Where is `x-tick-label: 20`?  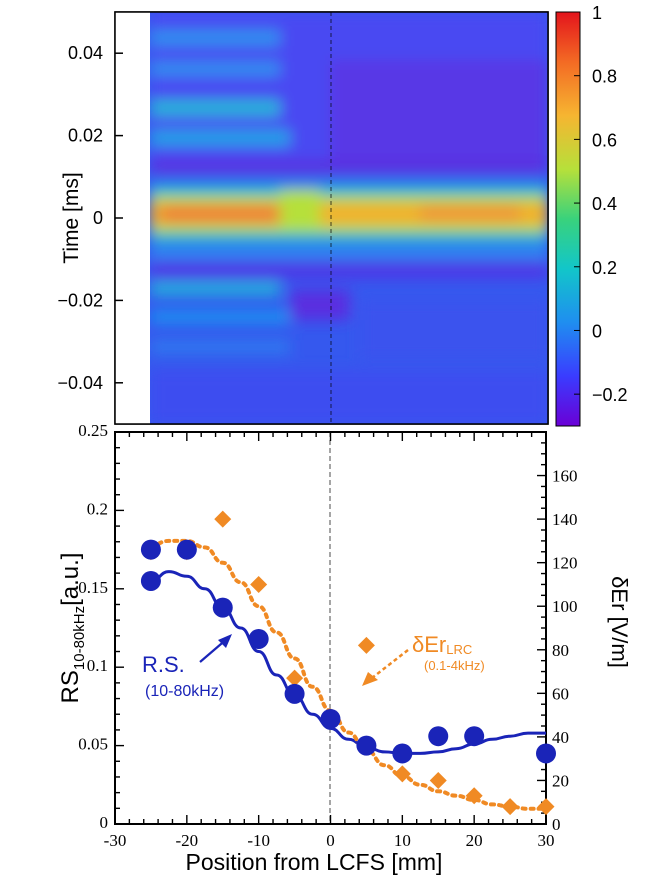 x-tick-label: 20 is located at coordinates (474, 840).